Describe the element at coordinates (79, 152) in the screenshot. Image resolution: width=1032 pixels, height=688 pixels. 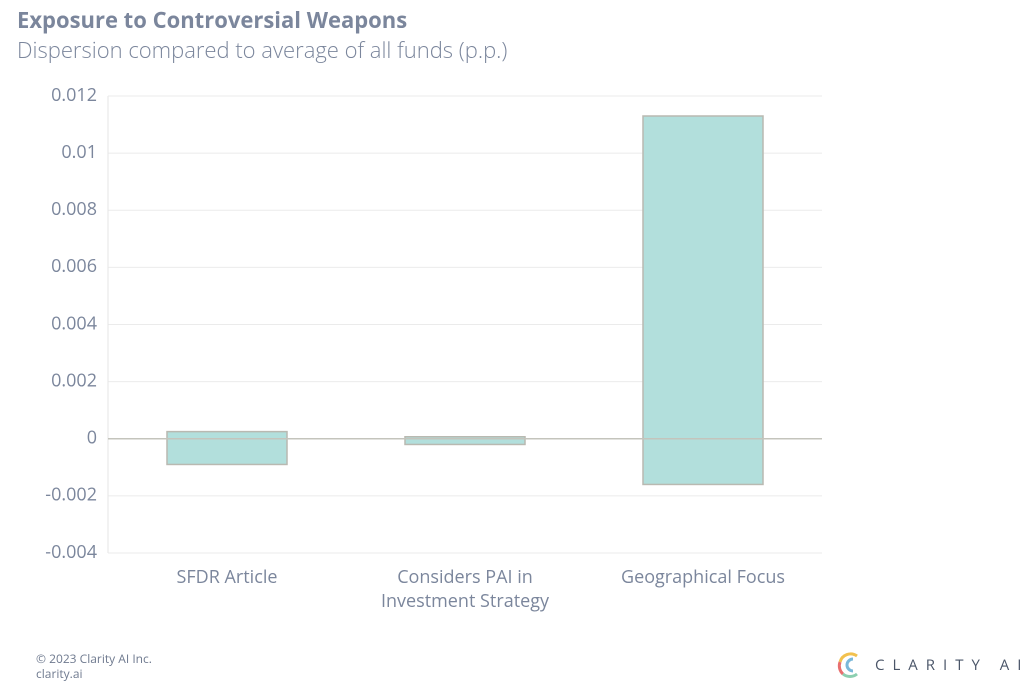
I see `y-tick-label: 0.01` at that location.